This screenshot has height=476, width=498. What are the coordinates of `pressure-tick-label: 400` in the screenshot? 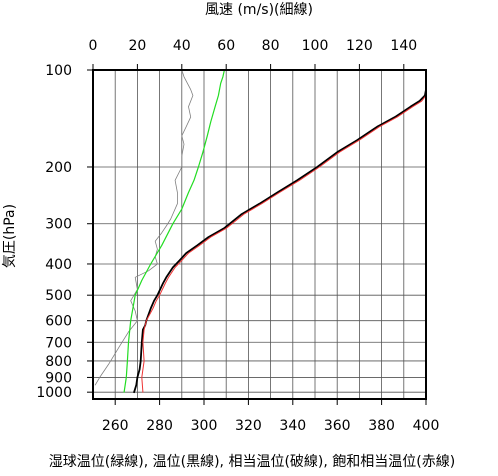 It's located at (58, 265).